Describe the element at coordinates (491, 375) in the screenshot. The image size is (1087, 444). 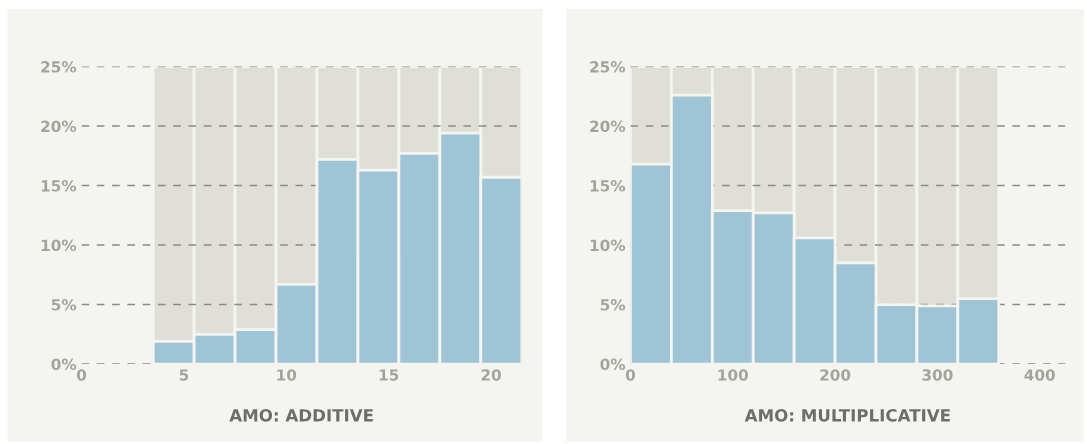
I see `x-tick-label: 20` at that location.